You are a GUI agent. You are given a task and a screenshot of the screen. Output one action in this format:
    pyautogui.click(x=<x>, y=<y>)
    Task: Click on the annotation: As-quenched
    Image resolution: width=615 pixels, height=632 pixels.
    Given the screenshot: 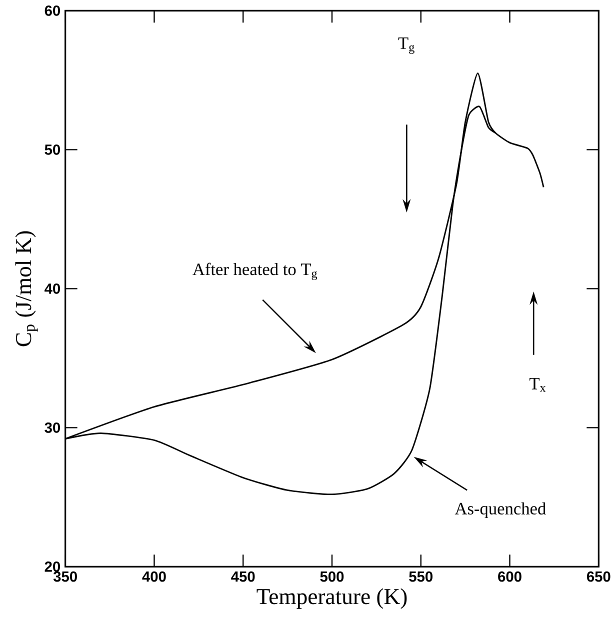 What is the action you would take?
    pyautogui.click(x=500, y=510)
    